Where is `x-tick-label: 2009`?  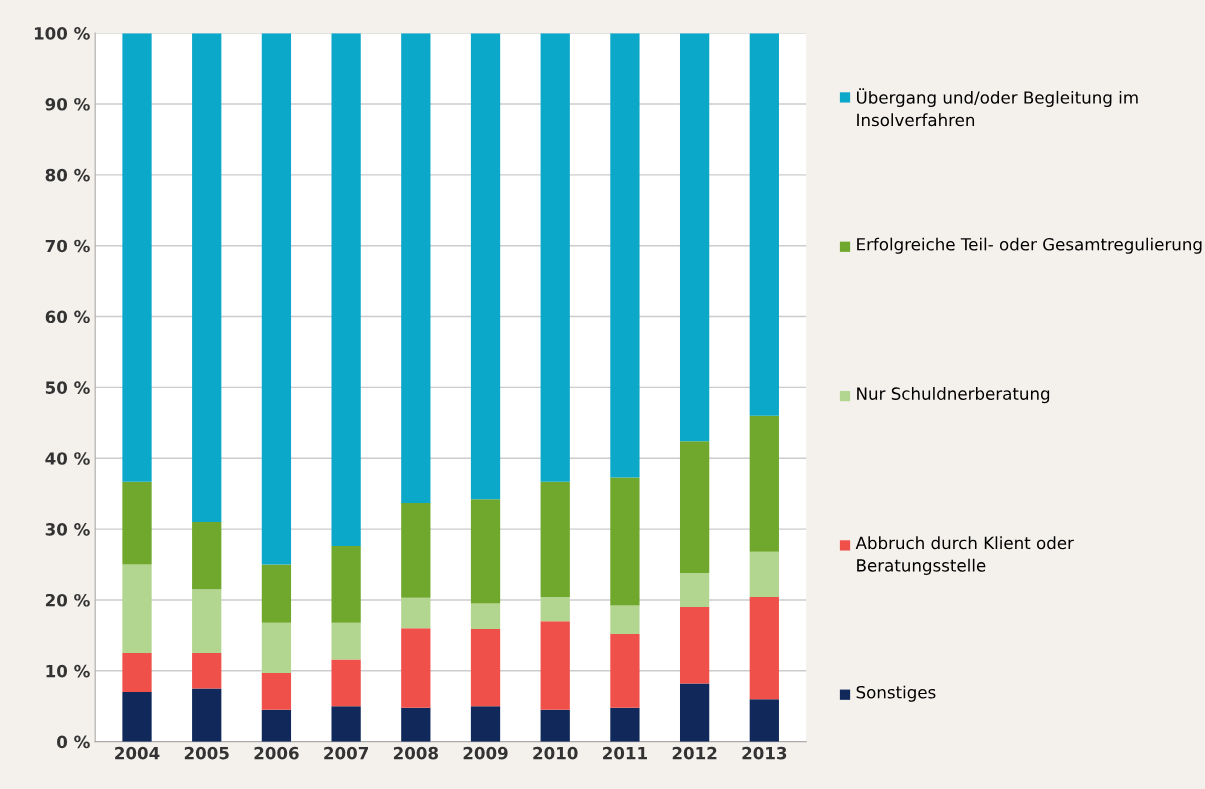
x-tick-label: 2009 is located at coordinates (485, 753).